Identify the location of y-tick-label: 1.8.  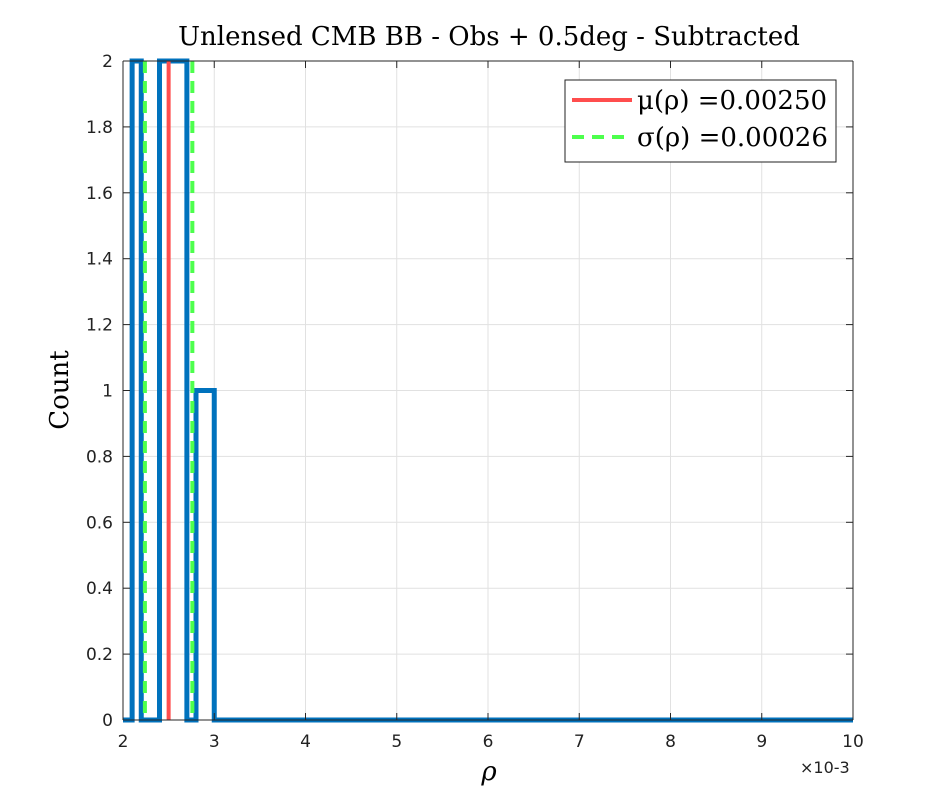
(99, 128).